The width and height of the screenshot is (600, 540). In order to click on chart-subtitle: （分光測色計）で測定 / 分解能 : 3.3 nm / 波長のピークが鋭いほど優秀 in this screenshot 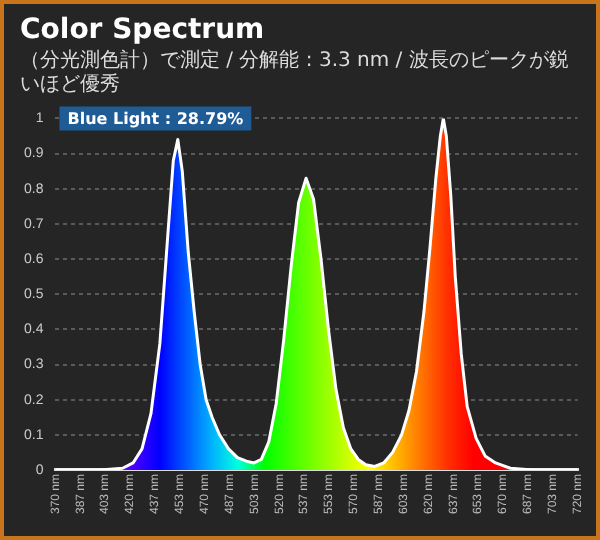, I will do `click(295, 74)`.